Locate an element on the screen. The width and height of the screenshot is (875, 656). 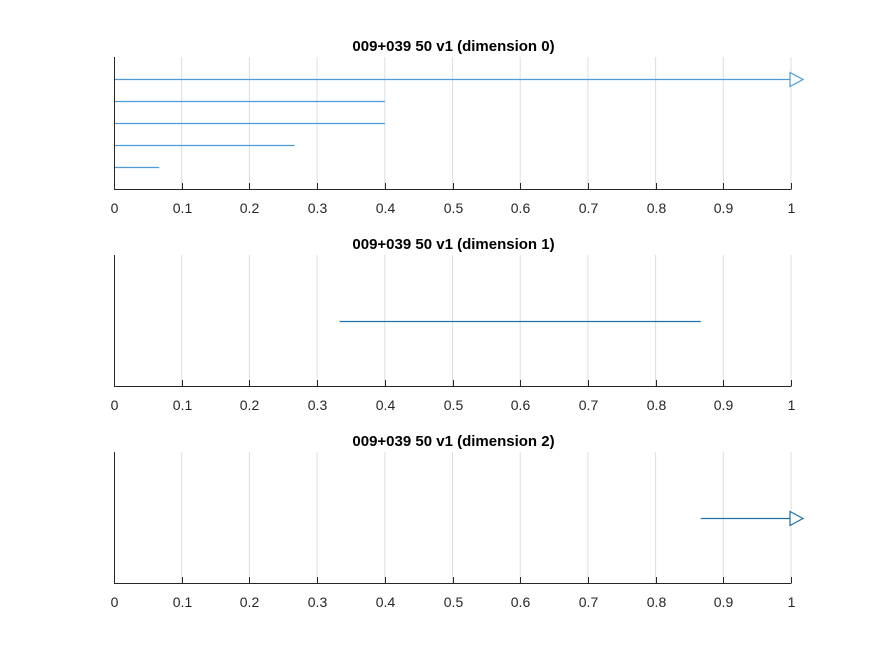
chart-title: 009+039 50 v1 (dimension 2) is located at coordinates (453, 441).